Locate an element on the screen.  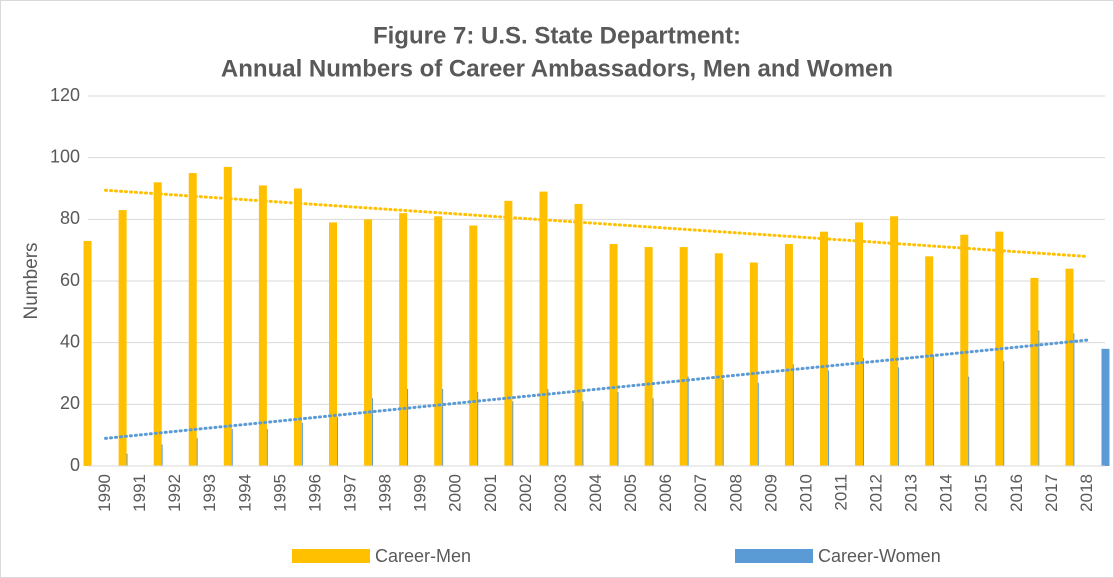
x-tick-label: 1998 is located at coordinates (385, 493).